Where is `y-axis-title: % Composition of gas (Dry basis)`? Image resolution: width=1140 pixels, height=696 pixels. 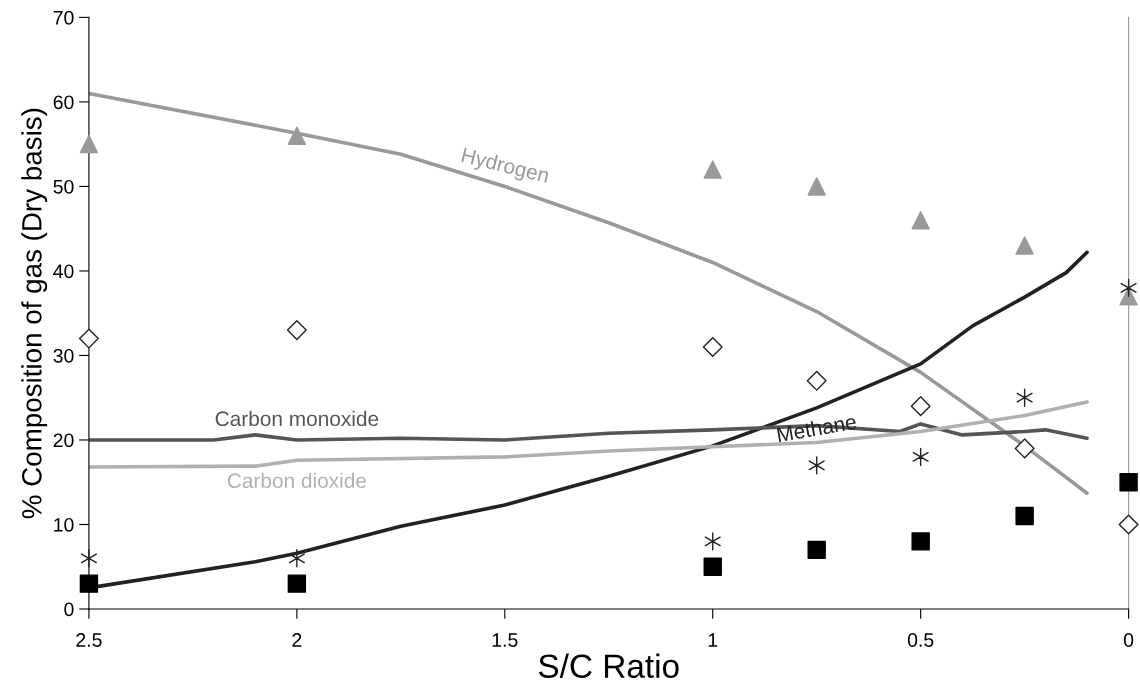 y-axis-title: % Composition of gas (Dry basis) is located at coordinates (34, 313).